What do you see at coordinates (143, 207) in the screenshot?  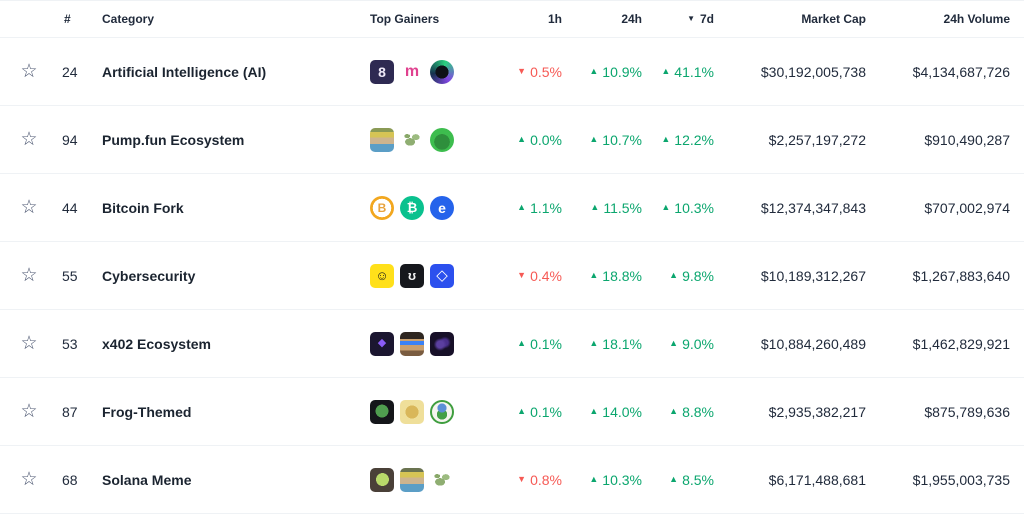 I see `category-name: Bitcoin Fork` at bounding box center [143, 207].